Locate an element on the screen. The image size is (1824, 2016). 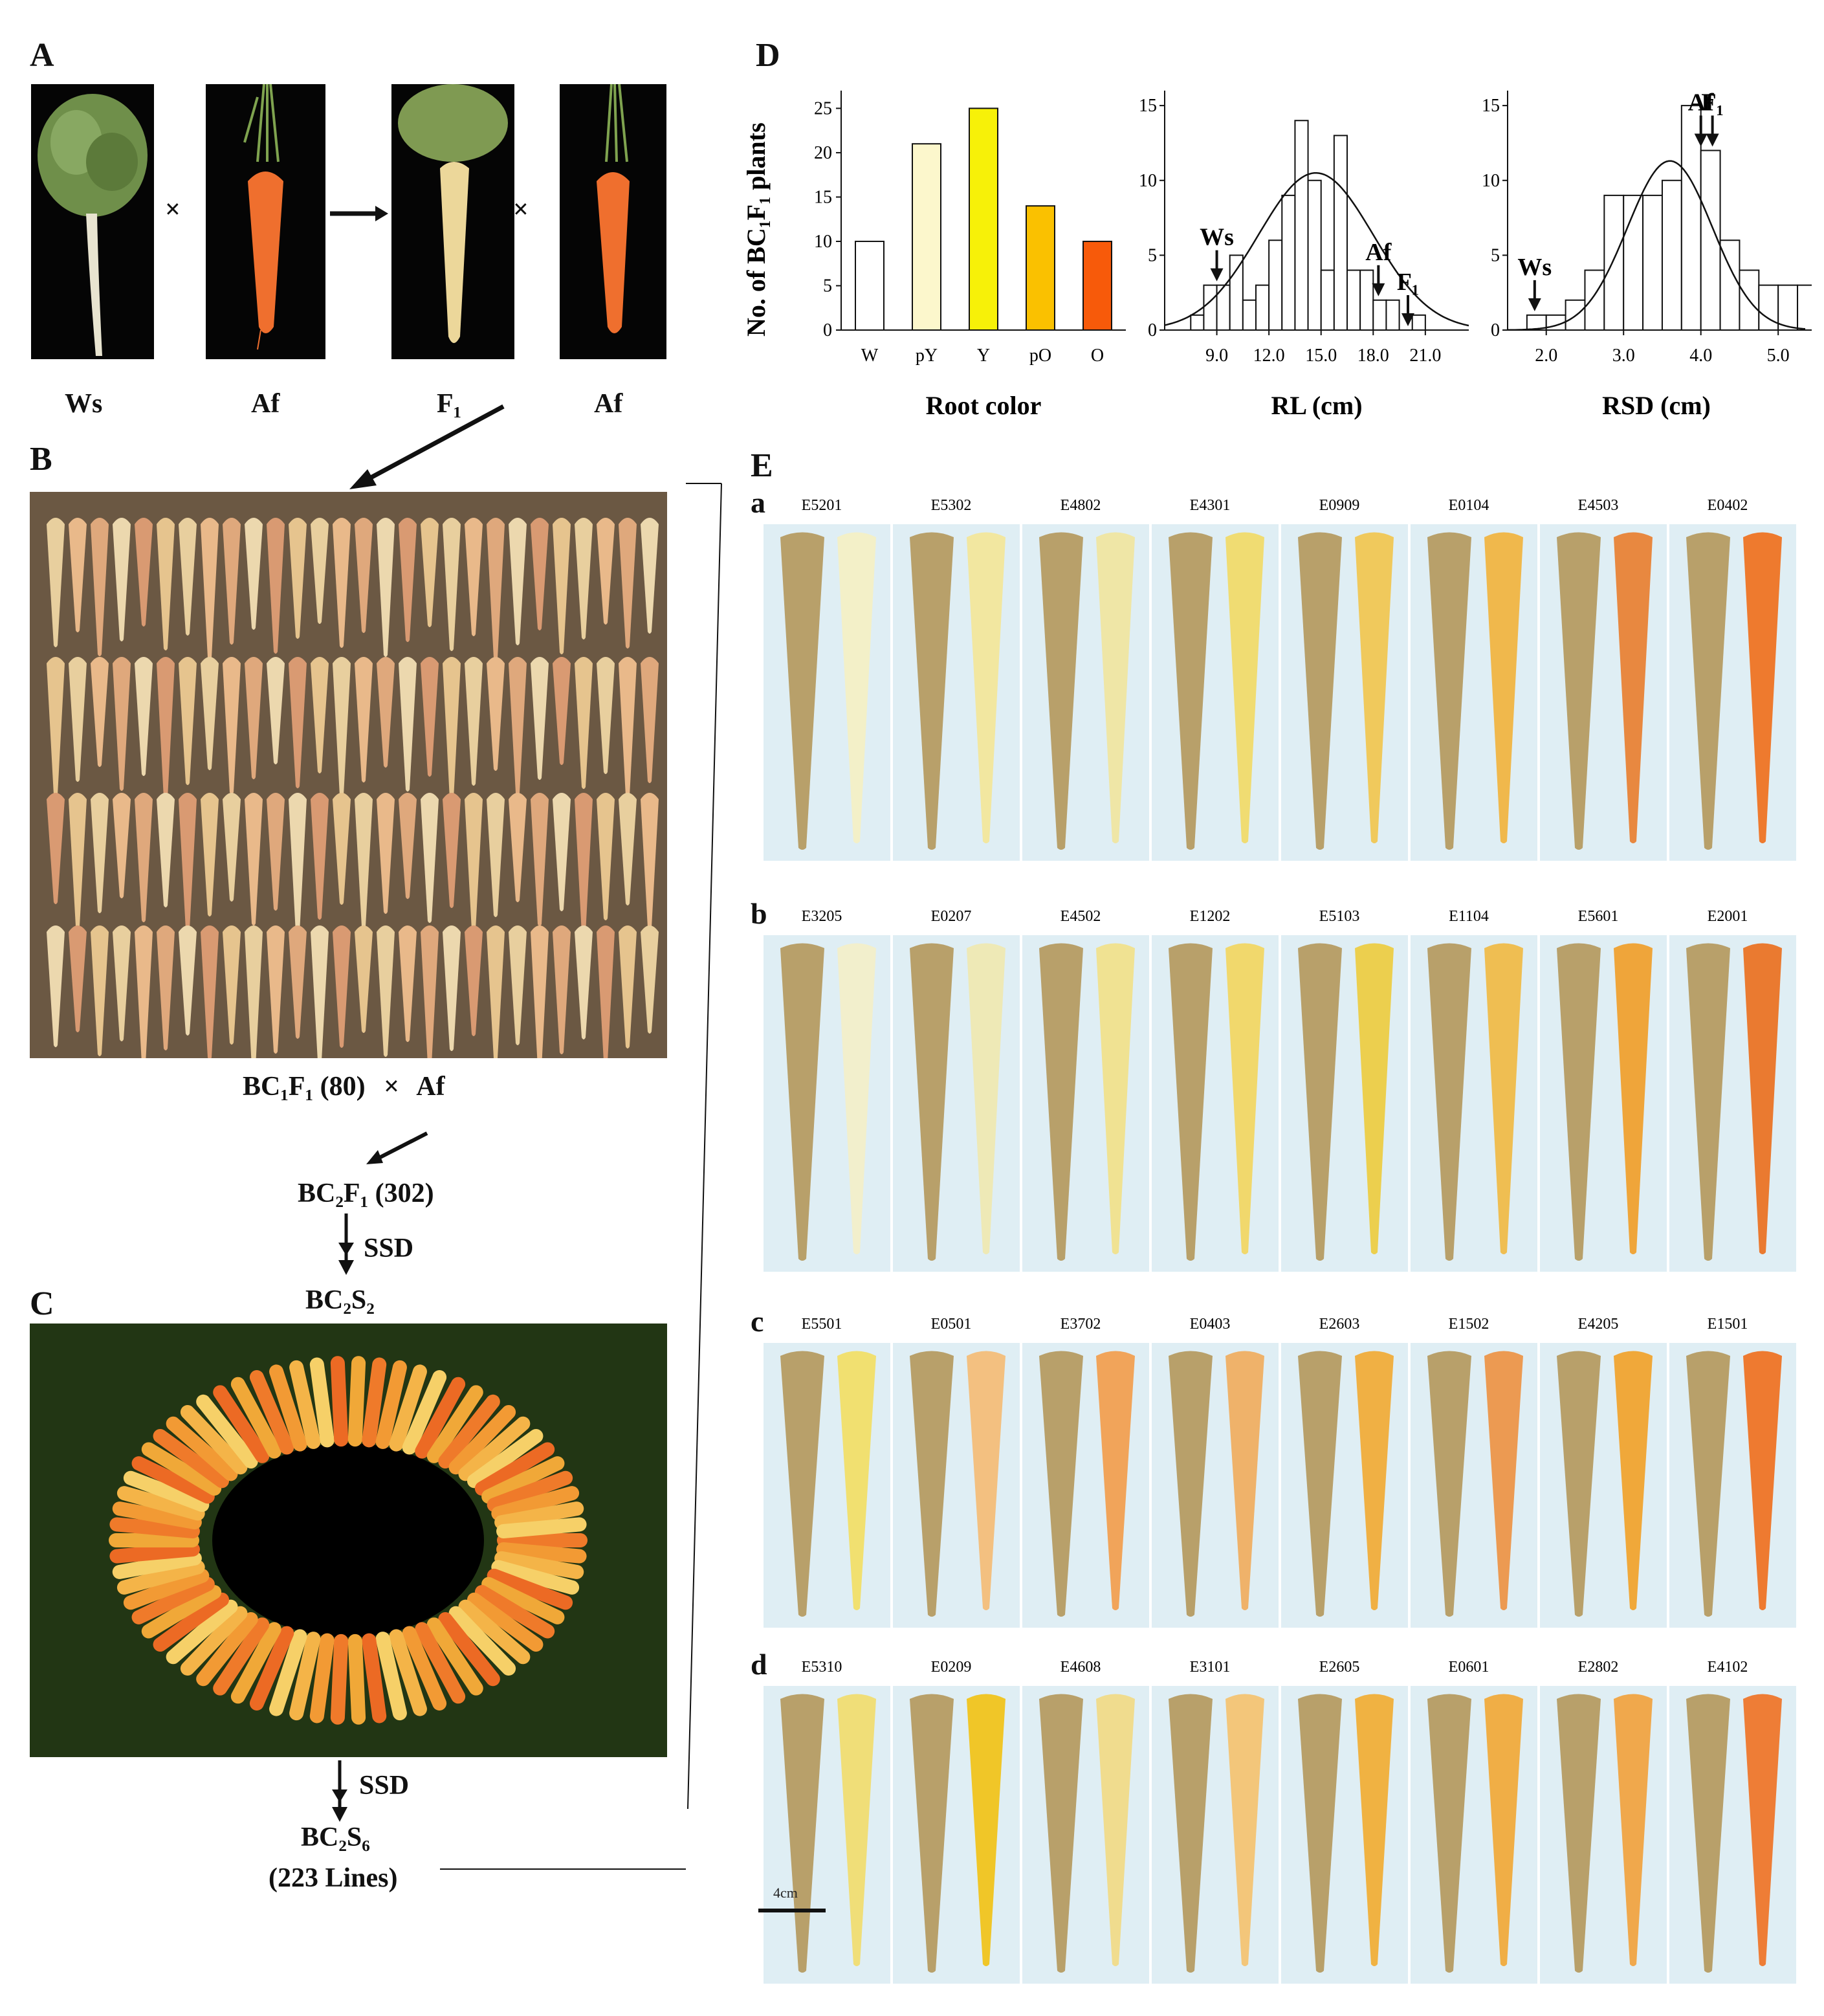
line-id-label: E5201 is located at coordinates (822, 505).